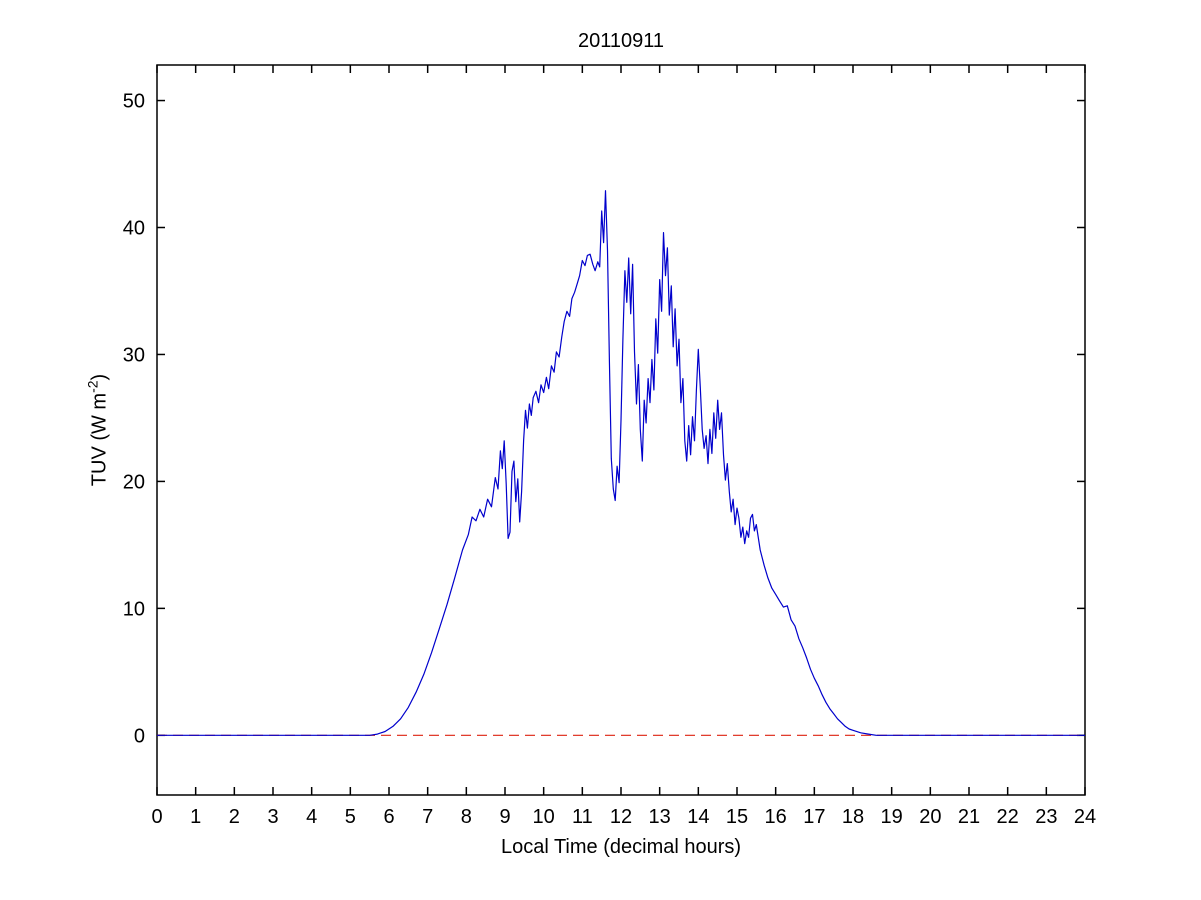  What do you see at coordinates (134, 355) in the screenshot?
I see `y-tick-label: 30` at bounding box center [134, 355].